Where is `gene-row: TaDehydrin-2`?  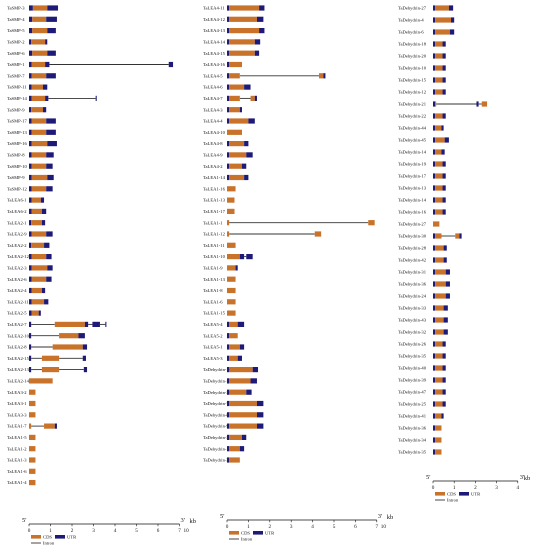 gene-row: TaDehydrin-2 is located at coordinates (225, 437).